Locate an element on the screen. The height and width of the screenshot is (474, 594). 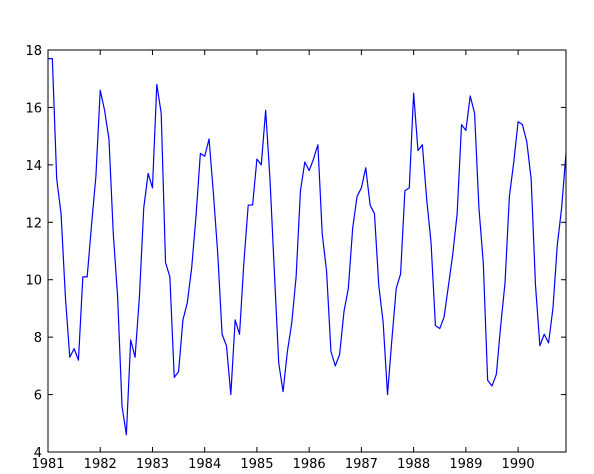
y-tick-label: 4 is located at coordinates (38, 453).